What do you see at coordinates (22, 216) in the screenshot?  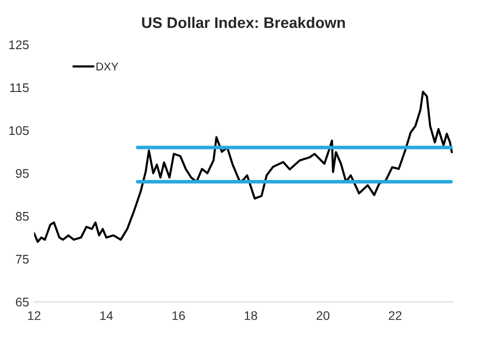 I see `y-tick-label: 85` at bounding box center [22, 216].